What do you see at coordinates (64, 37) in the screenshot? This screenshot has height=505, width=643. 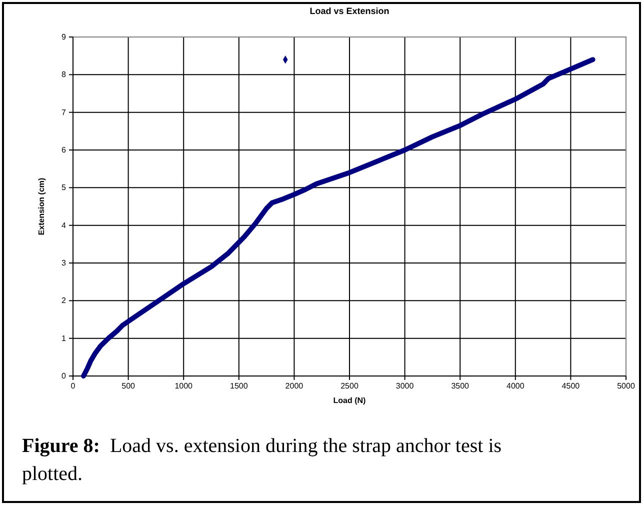 I see `y-tick-label: 9` at bounding box center [64, 37].